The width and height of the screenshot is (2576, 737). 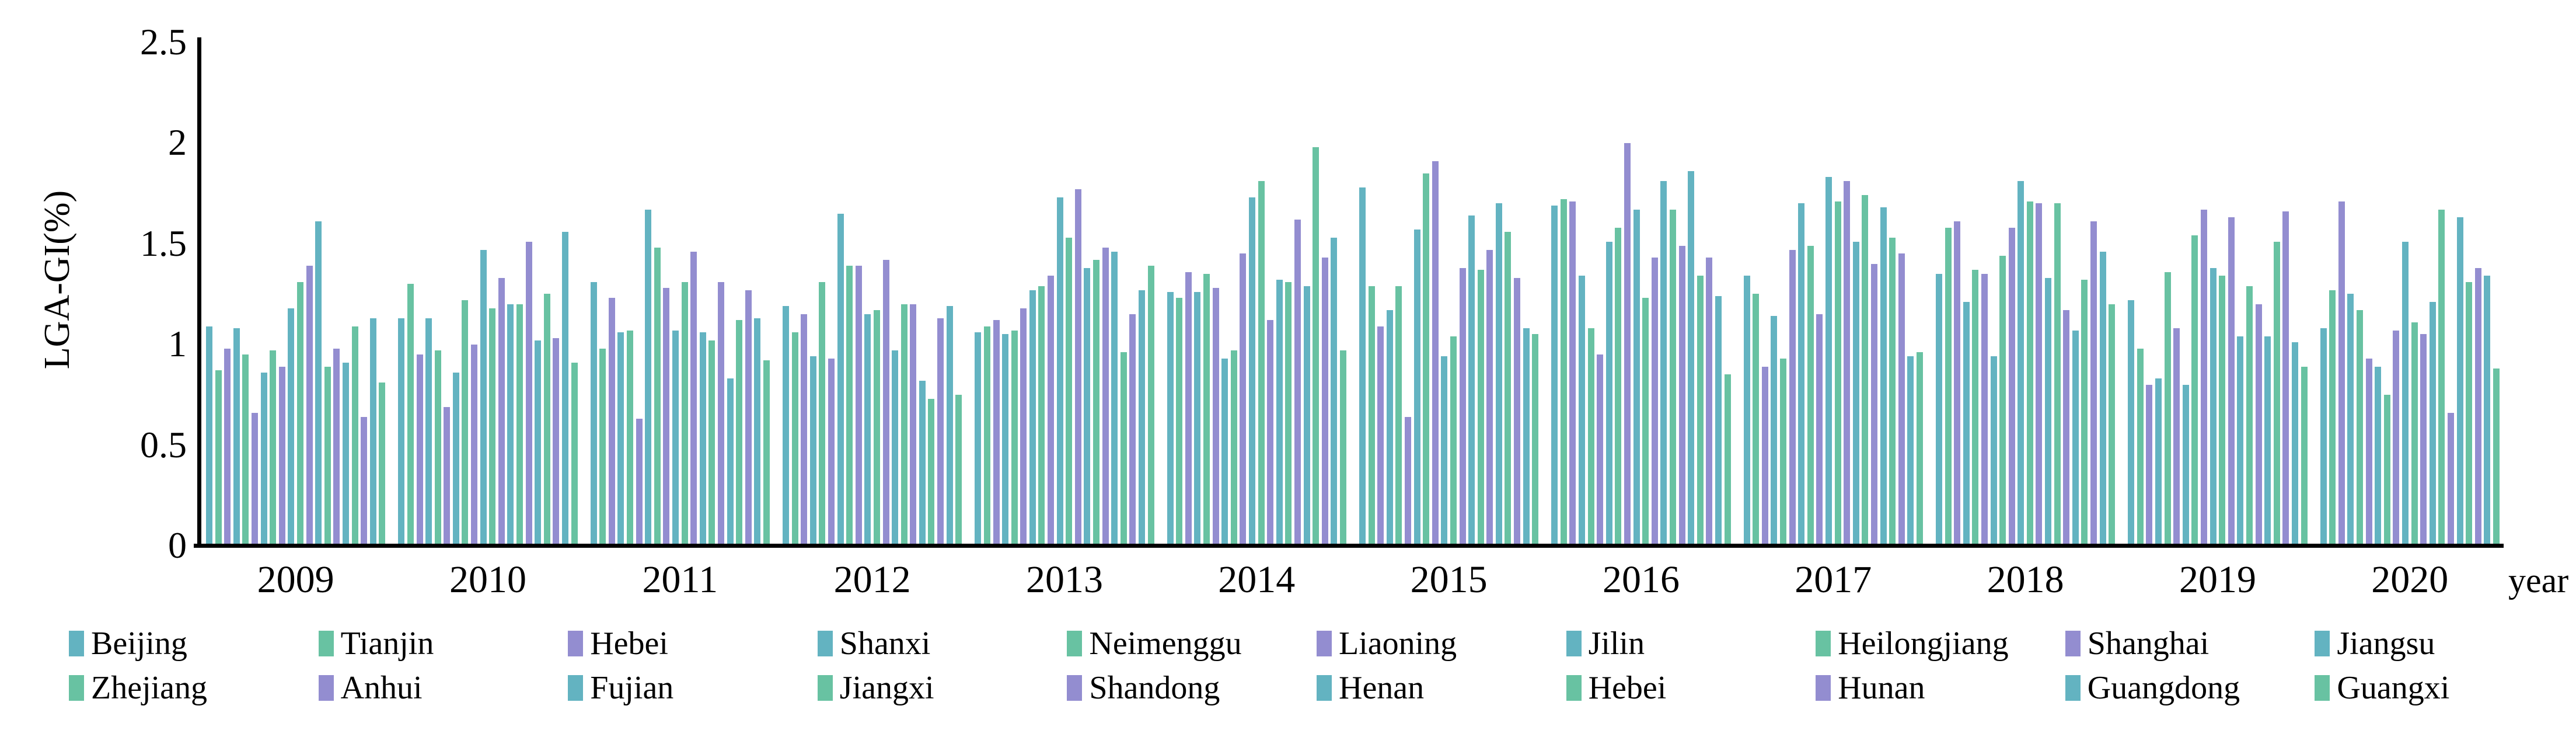 I want to click on legend-item-anhui: Anhui, so click(x=443, y=688).